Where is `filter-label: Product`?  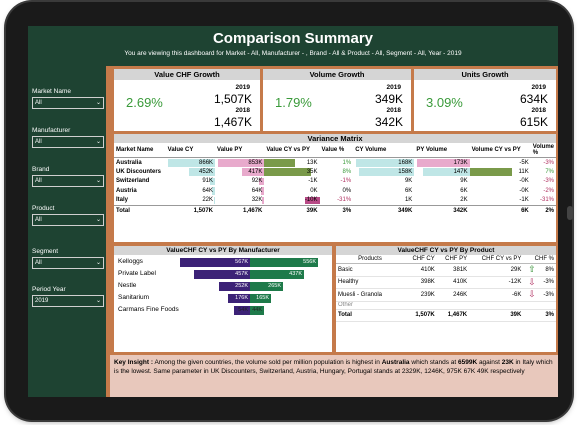
filter-label: Product is located at coordinates (43, 208).